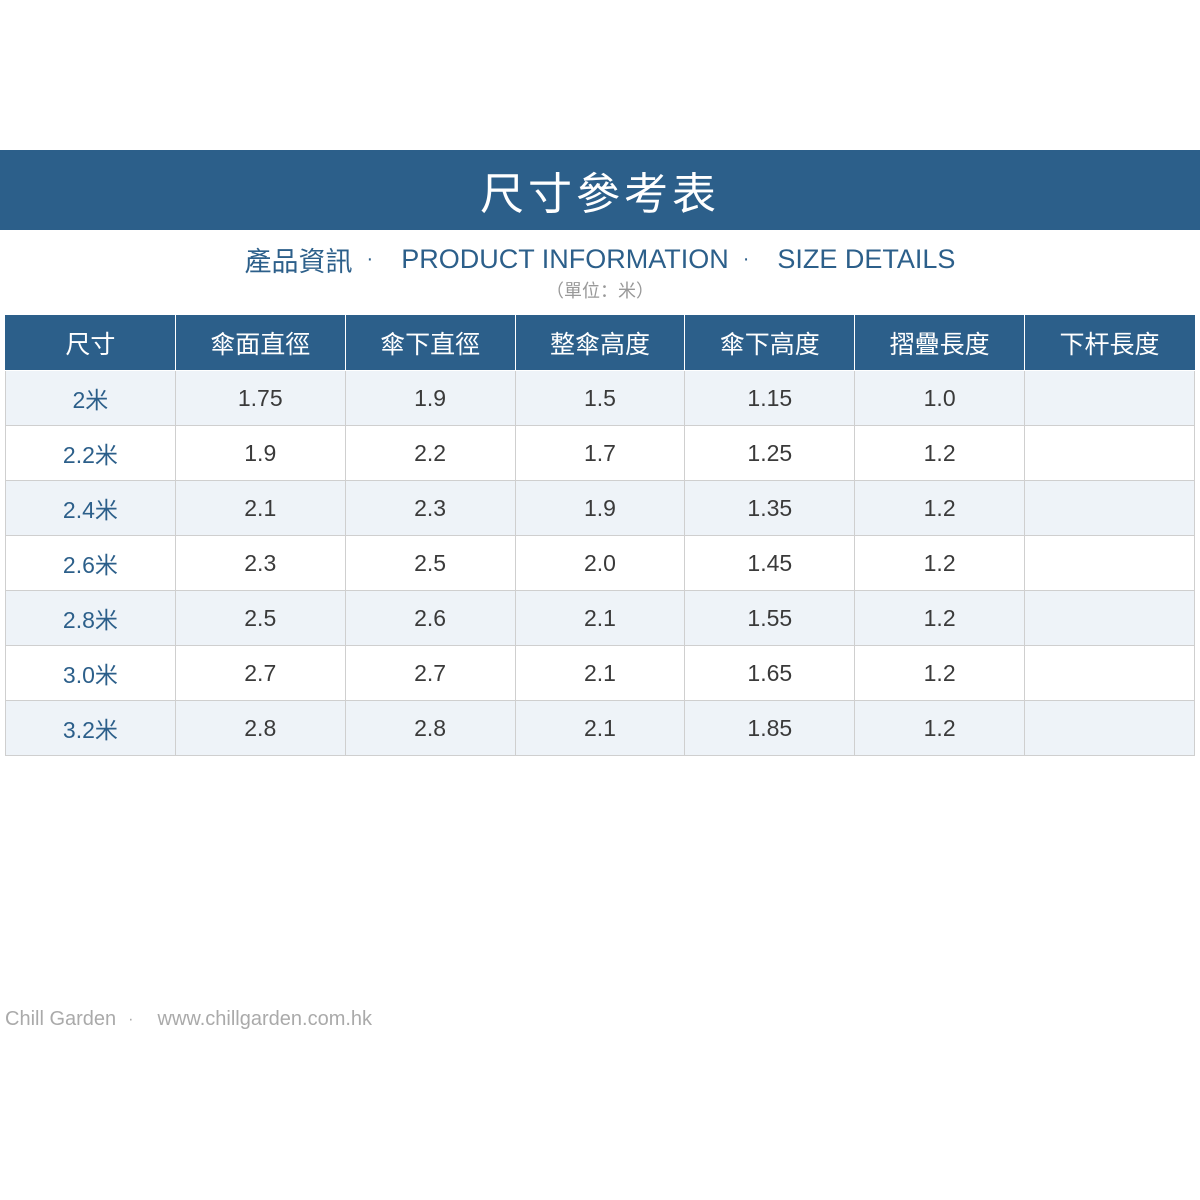 Image resolution: width=1200 pixels, height=1200 pixels. What do you see at coordinates (90, 508) in the screenshot?
I see `size-cell: 2.4米` at bounding box center [90, 508].